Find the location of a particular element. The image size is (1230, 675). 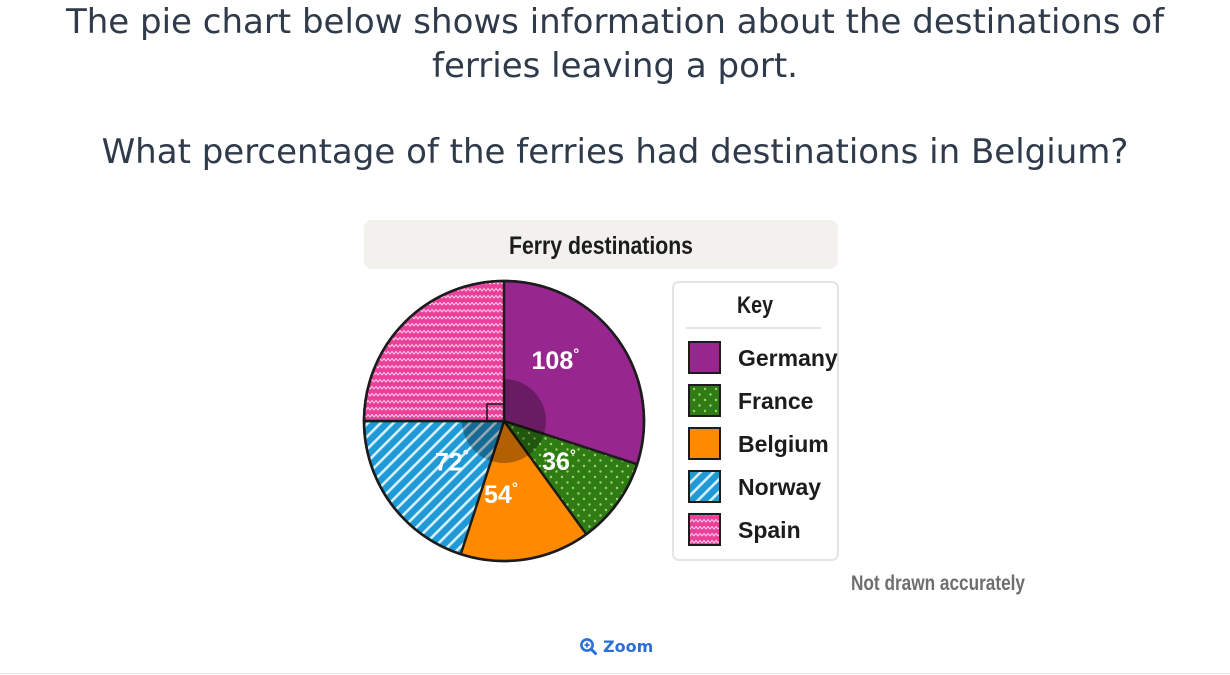

angle-label-germany: 108° is located at coordinates (556, 360).